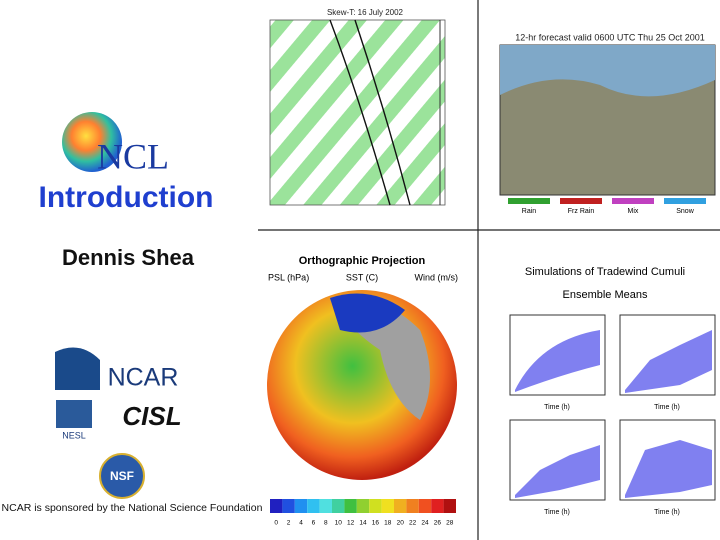 The height and width of the screenshot is (540, 720). I want to click on colorbar-label: 26, so click(438, 523).